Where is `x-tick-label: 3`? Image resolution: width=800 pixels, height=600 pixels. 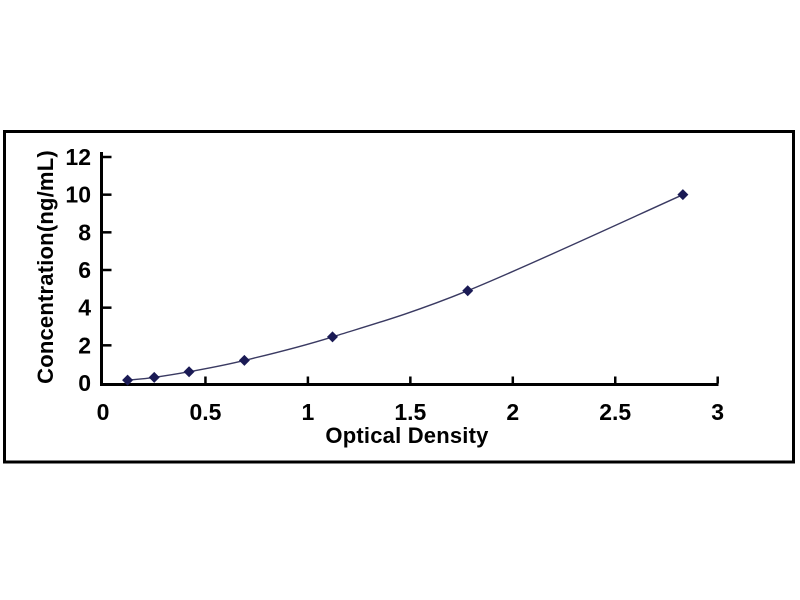 x-tick-label: 3 is located at coordinates (717, 412).